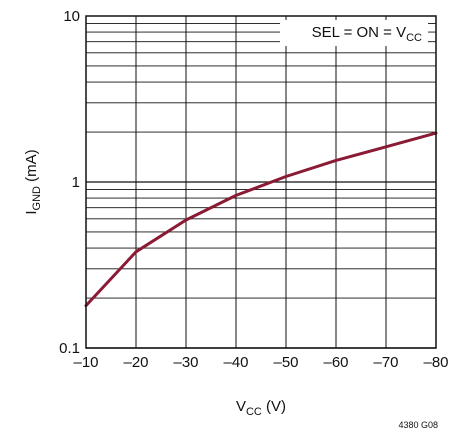 The height and width of the screenshot is (434, 450). What do you see at coordinates (69, 348) in the screenshot?
I see `y-tick-label: 0.1` at bounding box center [69, 348].